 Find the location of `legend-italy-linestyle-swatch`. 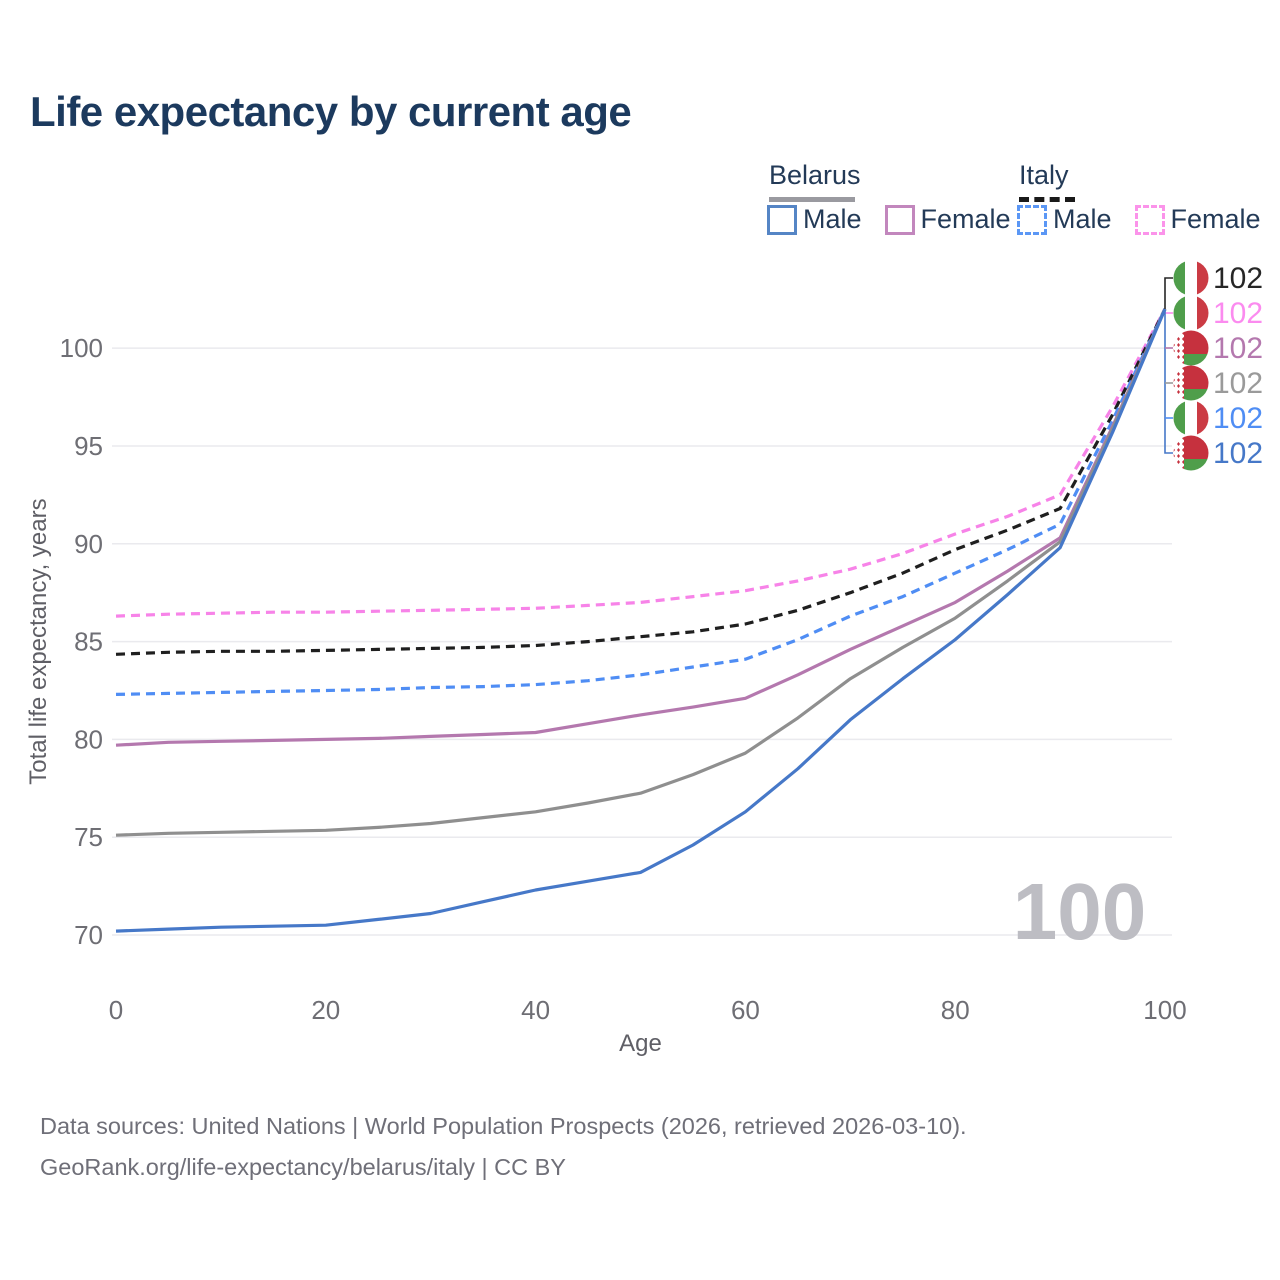

legend-italy-linestyle-swatch is located at coordinates (1047, 199).